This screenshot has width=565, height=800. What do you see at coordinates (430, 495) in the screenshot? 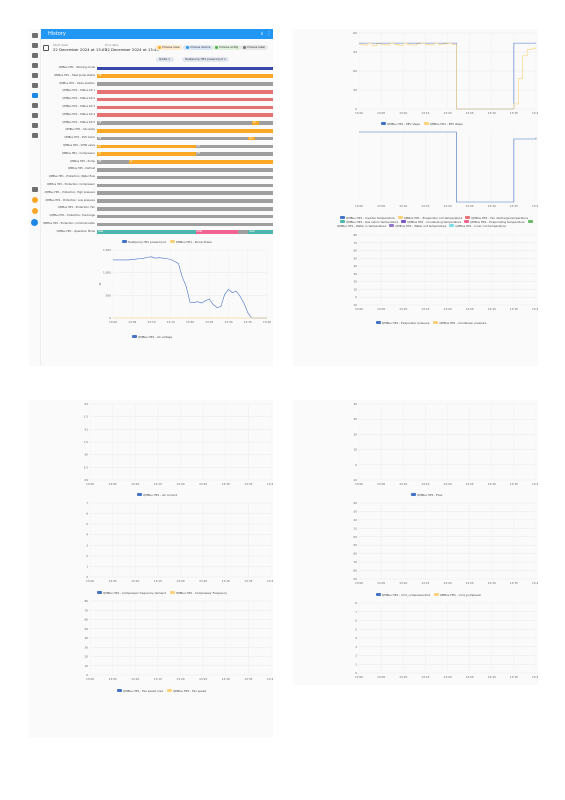
I see `legend-item: QMBus HP1 - Flow` at bounding box center [430, 495].